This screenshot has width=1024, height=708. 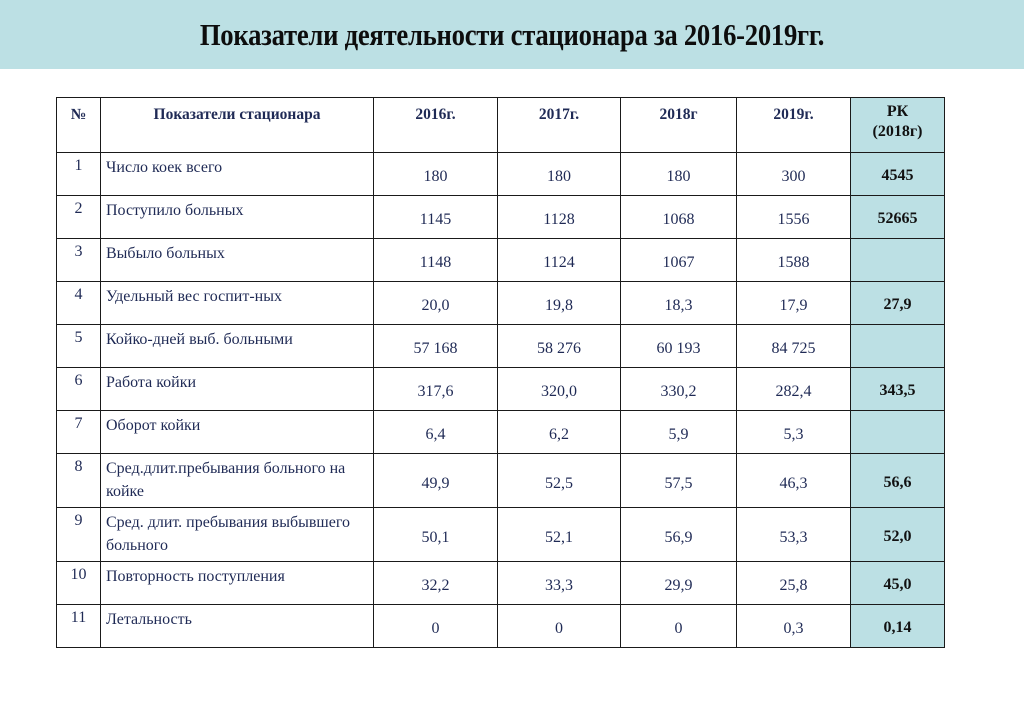 What do you see at coordinates (78, 389) in the screenshot?
I see `row-number: 6` at bounding box center [78, 389].